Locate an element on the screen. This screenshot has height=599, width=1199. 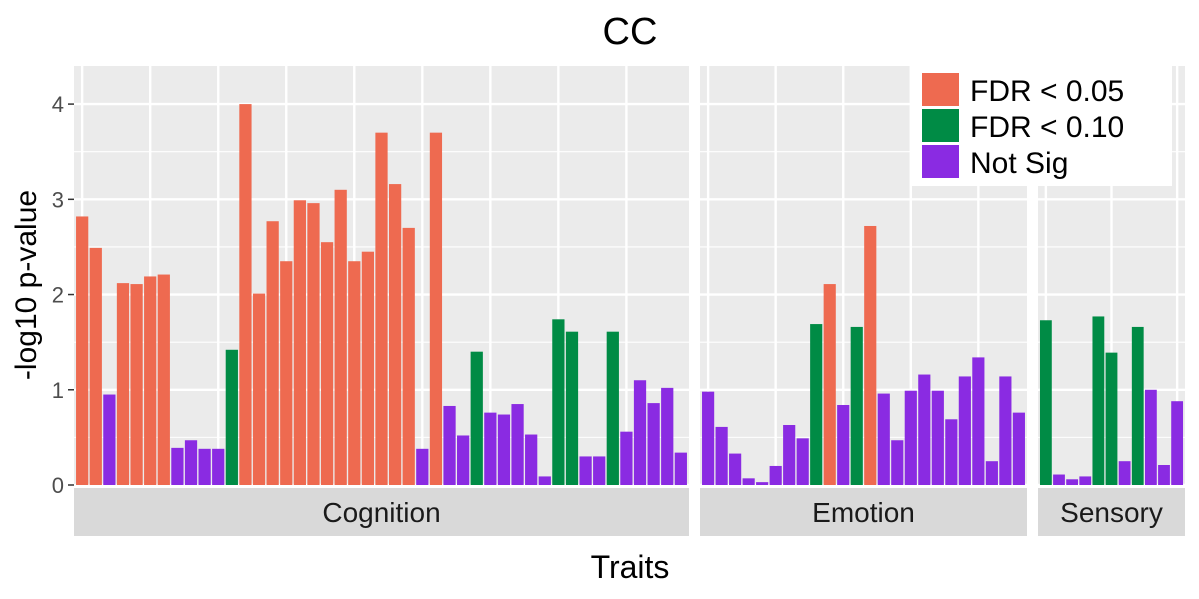
facet-strip-emotion: Emotion is located at coordinates (863, 512).